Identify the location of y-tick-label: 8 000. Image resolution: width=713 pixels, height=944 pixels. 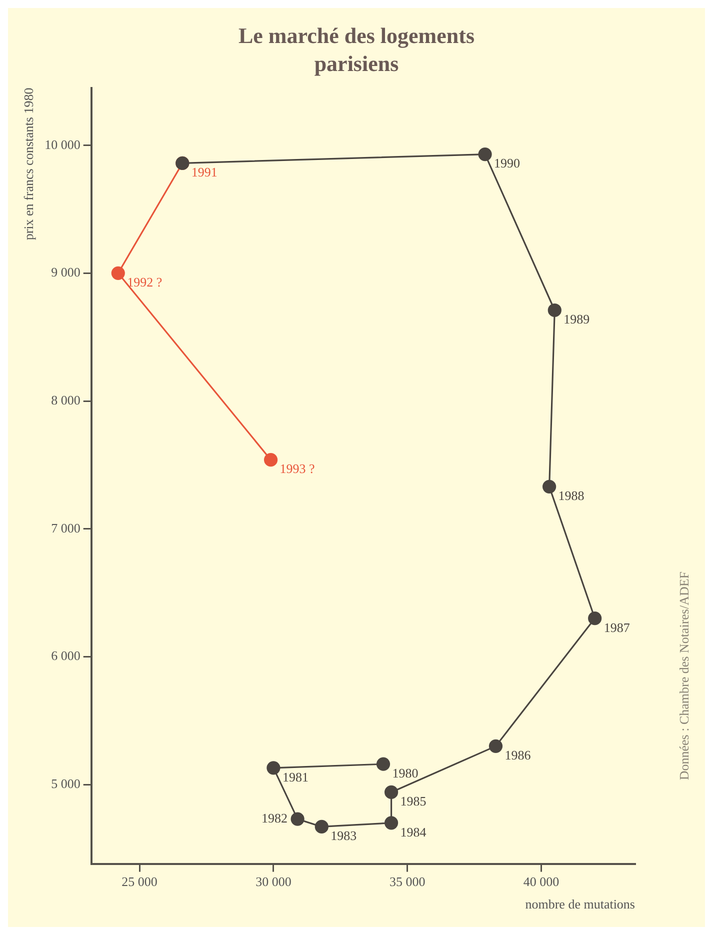
(65, 400).